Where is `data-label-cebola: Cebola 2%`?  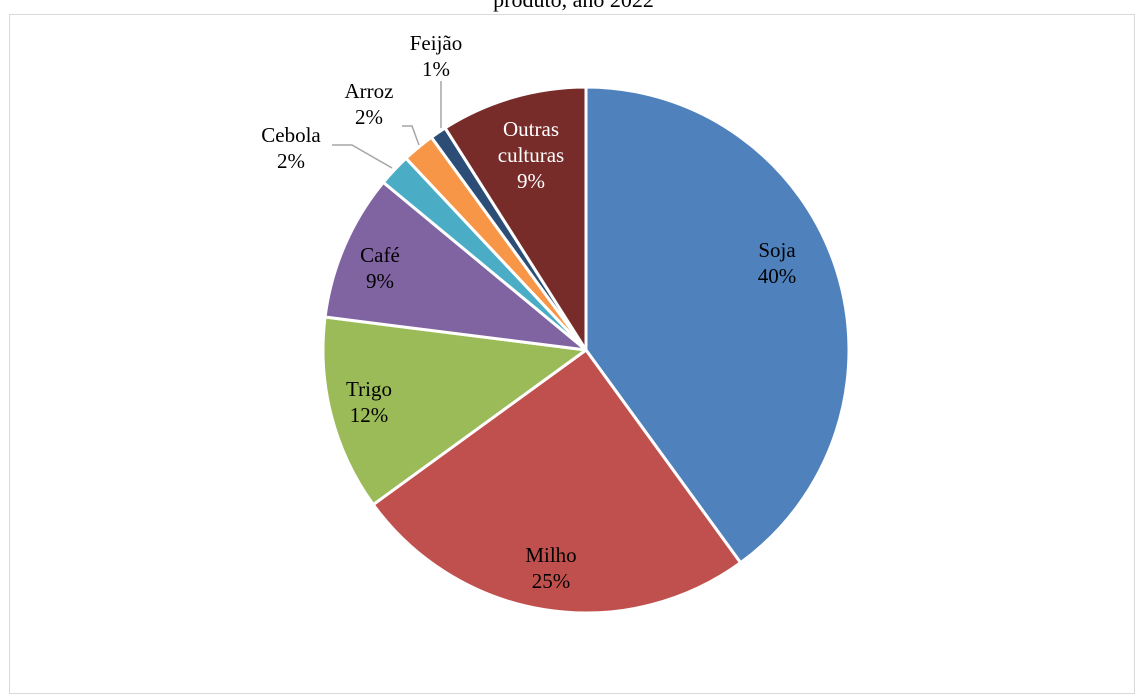 data-label-cebola: Cebola 2% is located at coordinates (291, 148).